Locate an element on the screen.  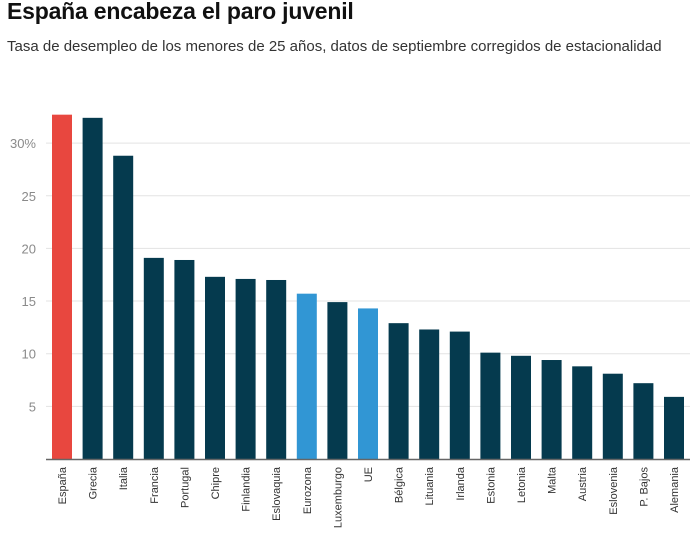
y-tick-label: 25 is located at coordinates (29, 196).